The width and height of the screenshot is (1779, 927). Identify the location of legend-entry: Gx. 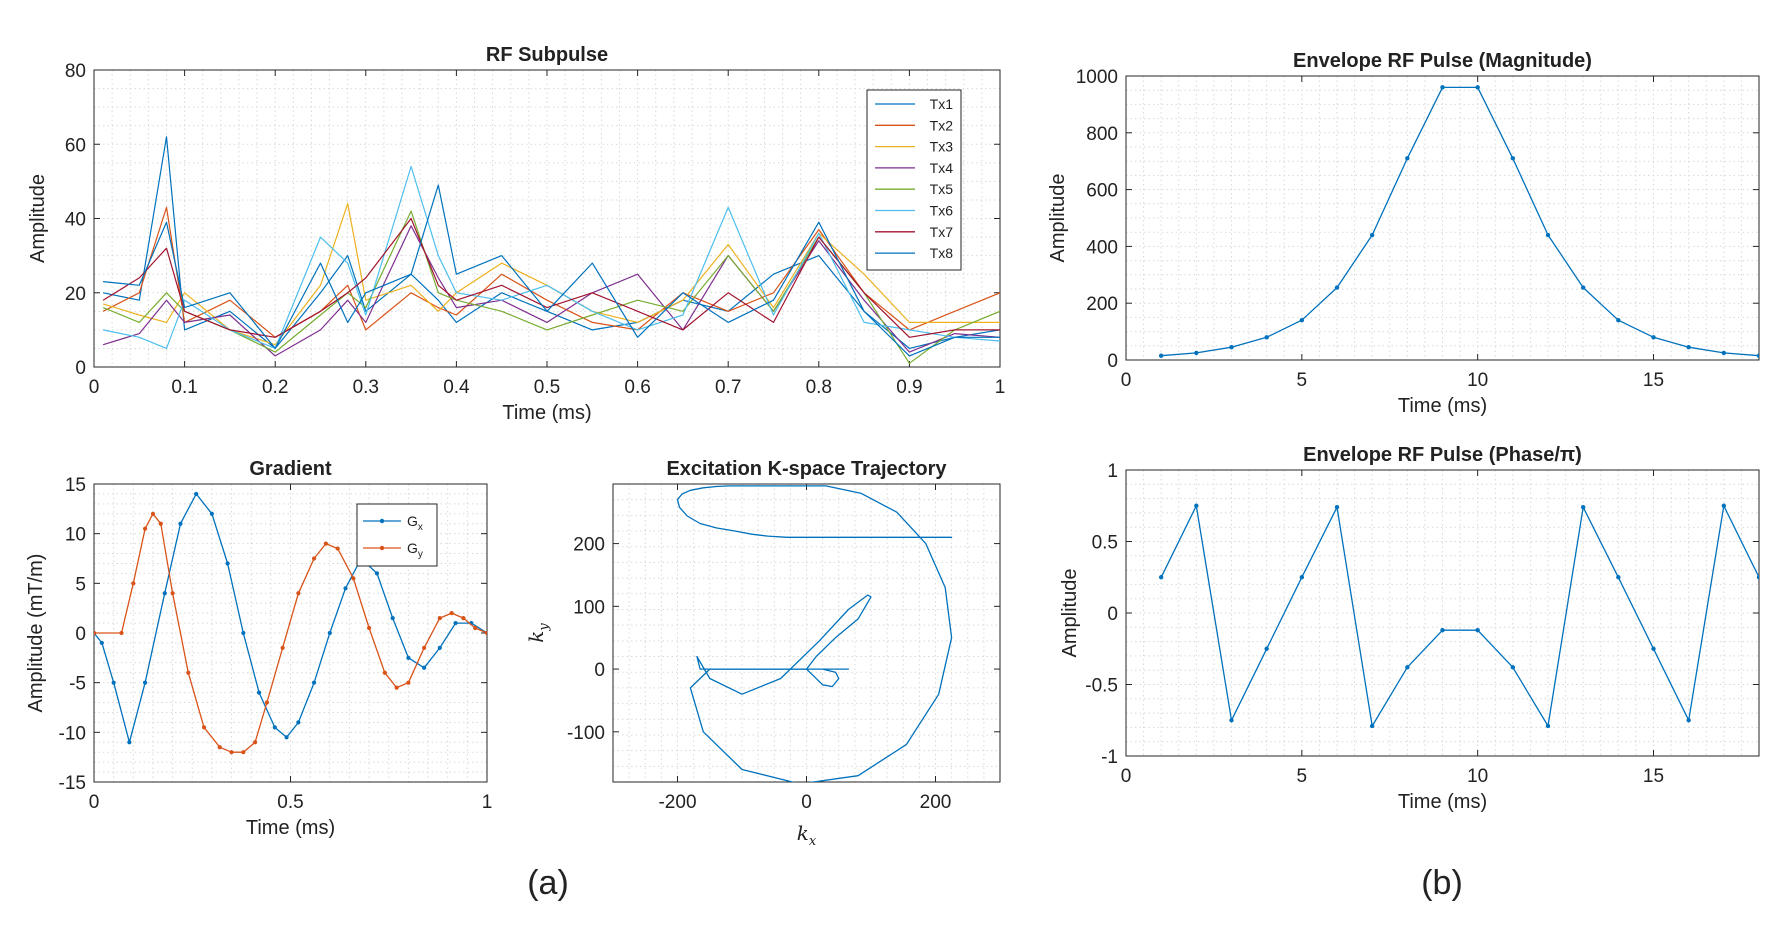
(415, 523).